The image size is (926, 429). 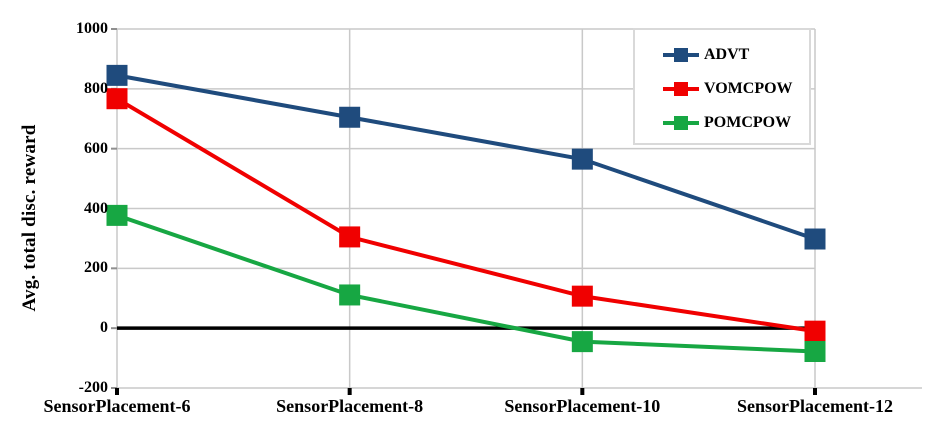 I want to click on legend-item-advt: ADVT, so click(x=736, y=55).